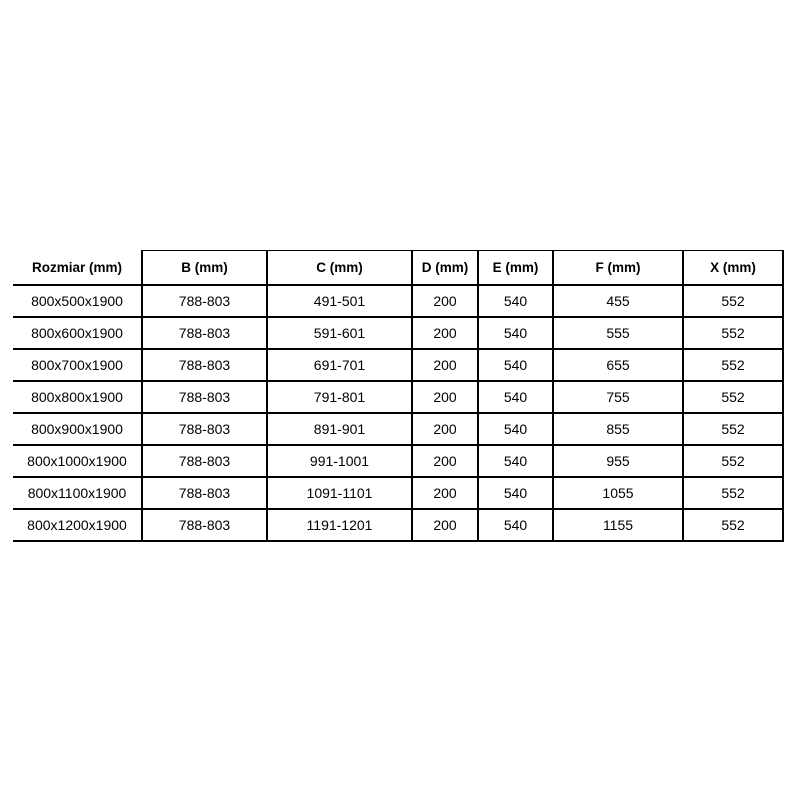 The width and height of the screenshot is (800, 800). I want to click on column-header-x: X (mm), so click(733, 268).